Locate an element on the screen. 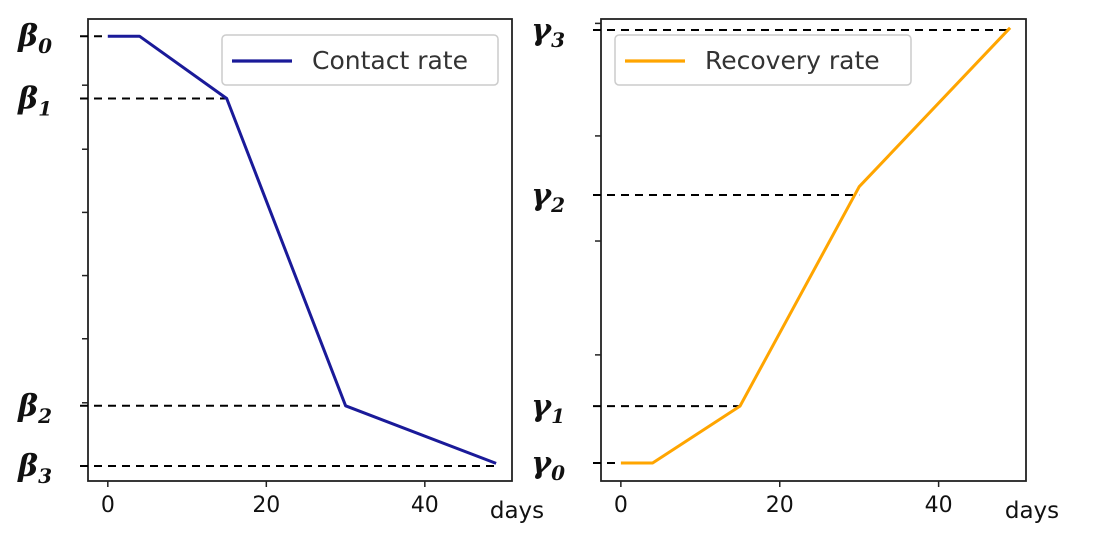 Image resolution: width=1097 pixels, height=549 pixels. reference-label: γ3 is located at coordinates (548, 32).